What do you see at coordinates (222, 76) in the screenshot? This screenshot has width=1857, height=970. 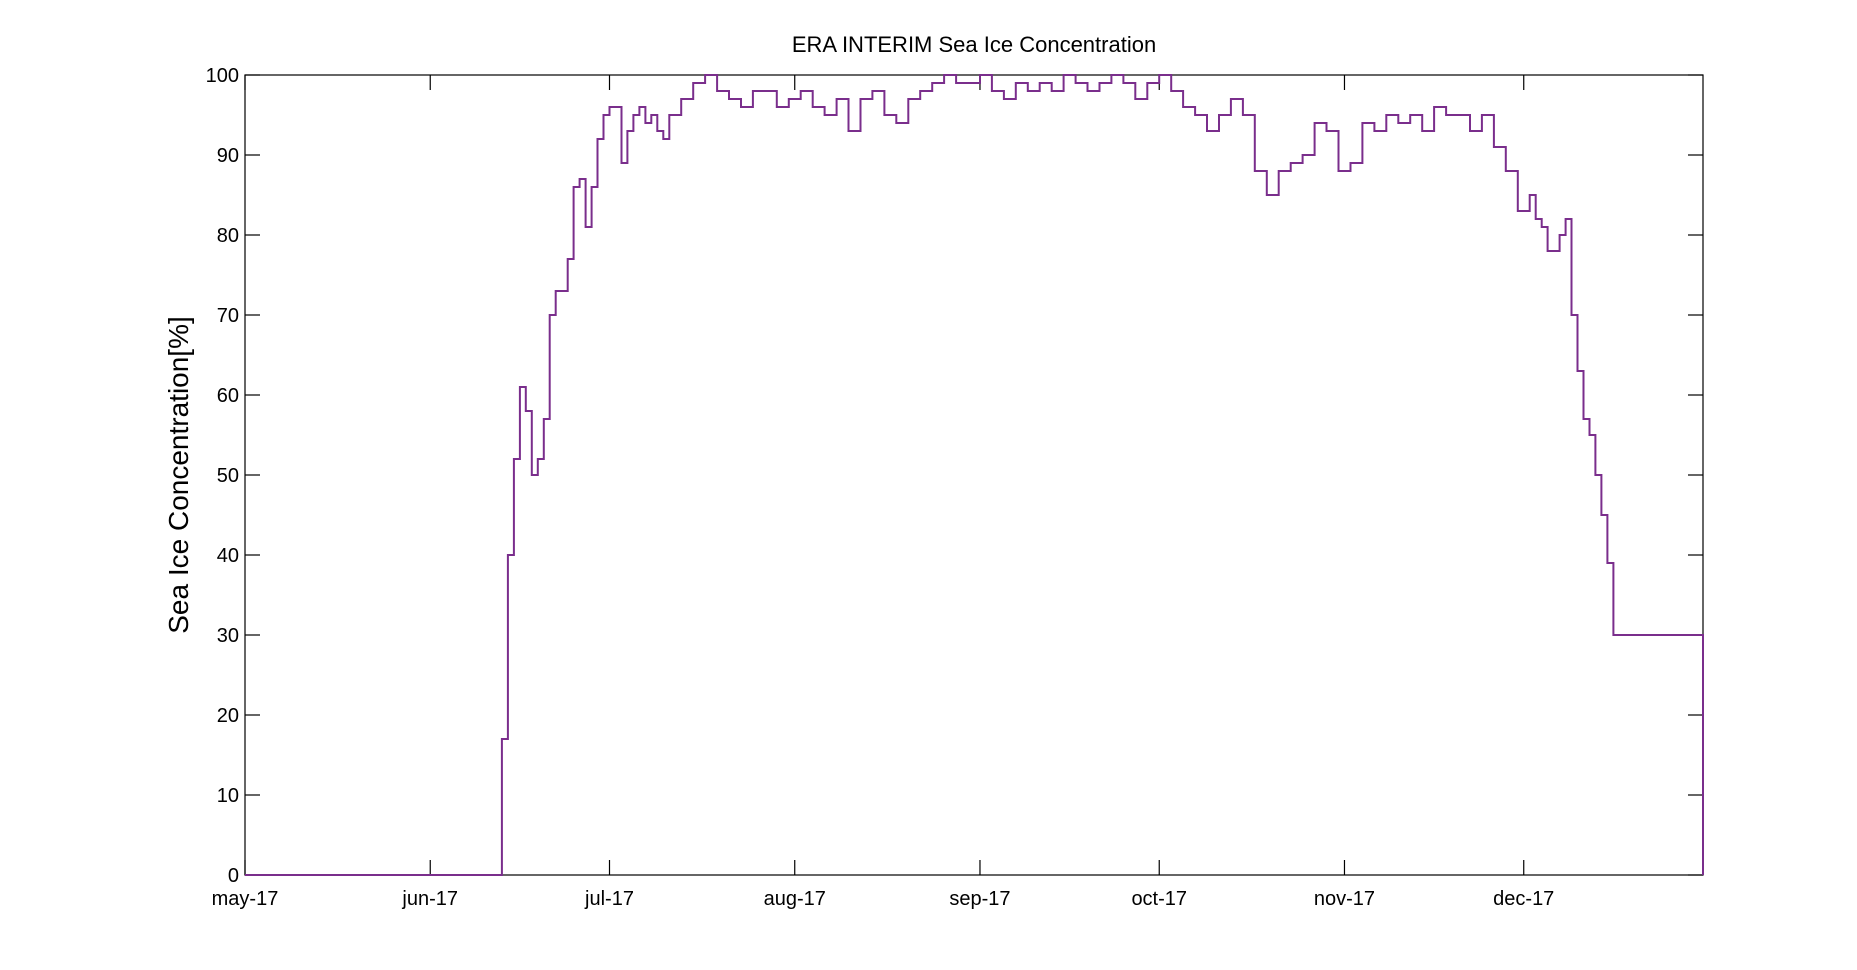 I see `y-tick-label: 100` at bounding box center [222, 76].